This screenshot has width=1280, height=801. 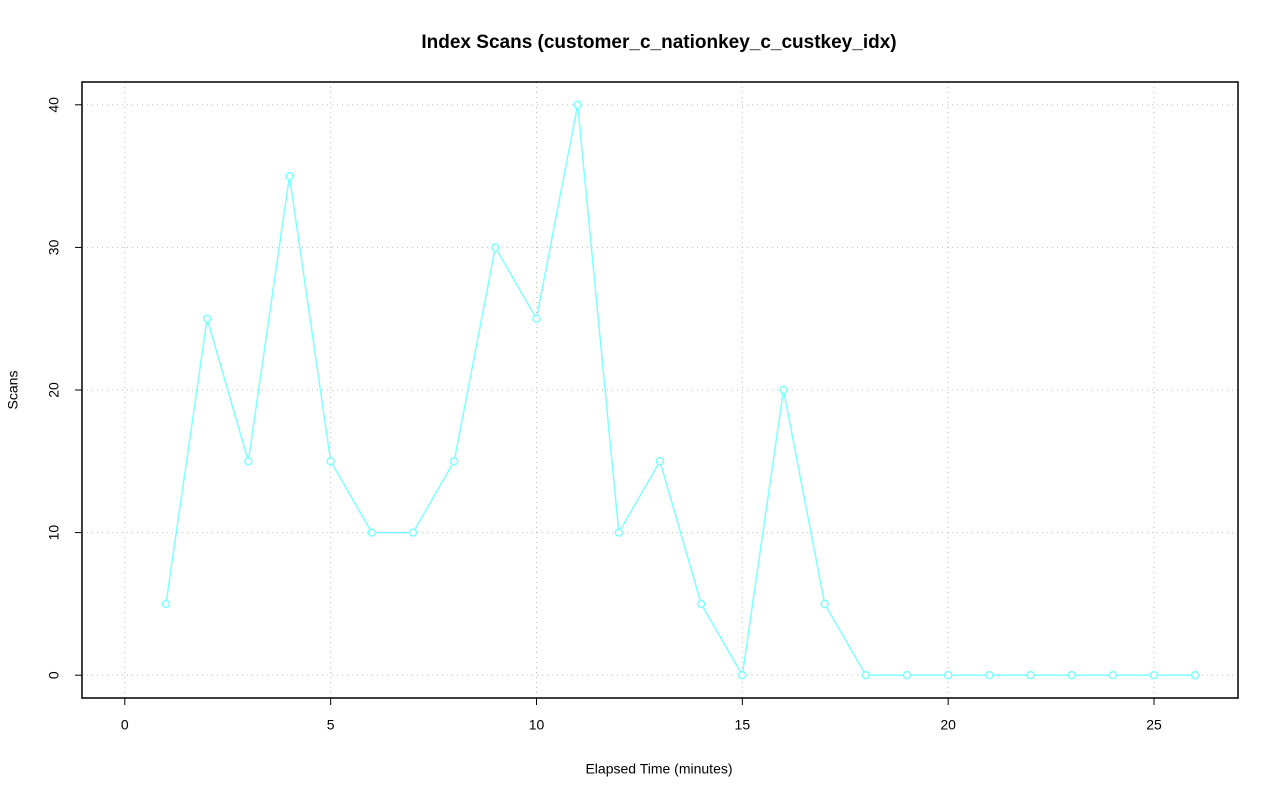 I want to click on x-axis-label: Elapsed Time (minutes), so click(x=658, y=769).